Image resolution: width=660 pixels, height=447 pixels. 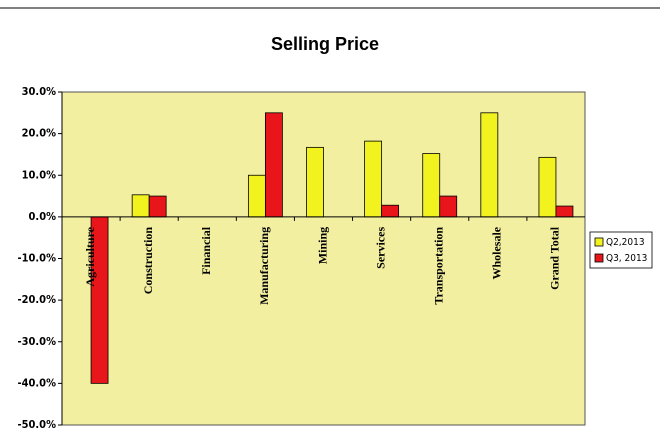 What do you see at coordinates (37, 258) in the screenshot?
I see `y-tick-label: -10.0%` at bounding box center [37, 258].